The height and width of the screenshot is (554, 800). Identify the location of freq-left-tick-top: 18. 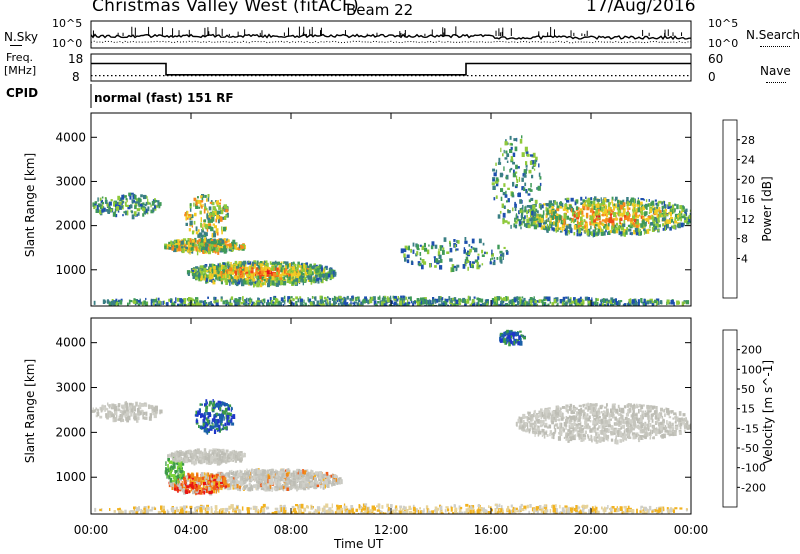
(76, 59).